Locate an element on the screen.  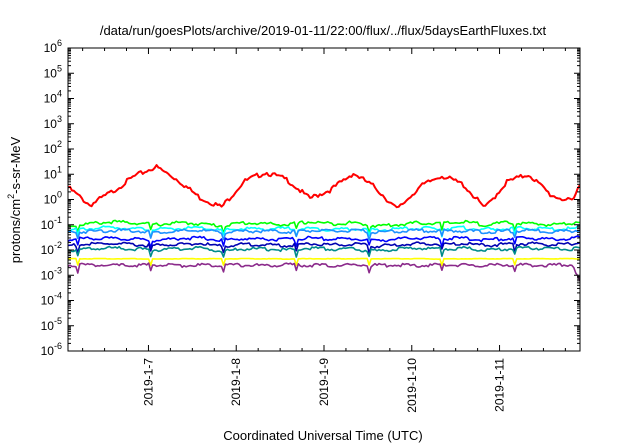
y-tick-label: 10⁻² is located at coordinates (51, 248).